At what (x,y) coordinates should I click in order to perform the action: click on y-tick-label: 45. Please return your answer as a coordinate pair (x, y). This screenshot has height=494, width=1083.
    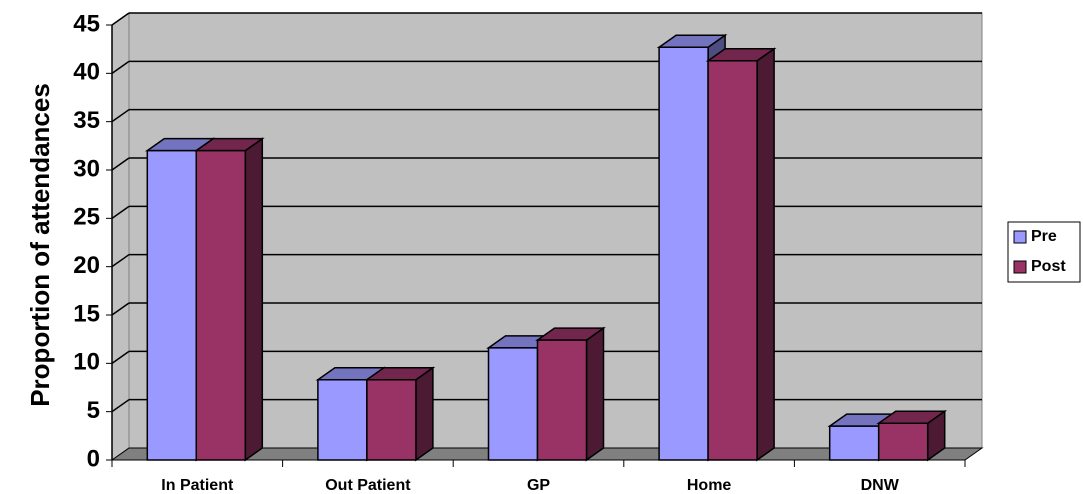
    Looking at the image, I should click on (86, 23).